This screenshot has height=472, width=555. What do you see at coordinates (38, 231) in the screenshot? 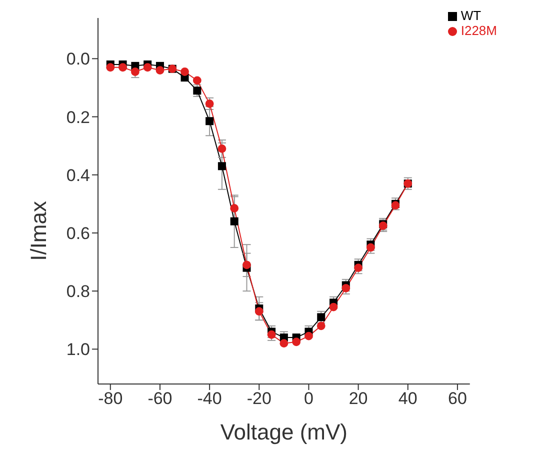
I see `y-axis-title: I/Imax` at bounding box center [38, 231].